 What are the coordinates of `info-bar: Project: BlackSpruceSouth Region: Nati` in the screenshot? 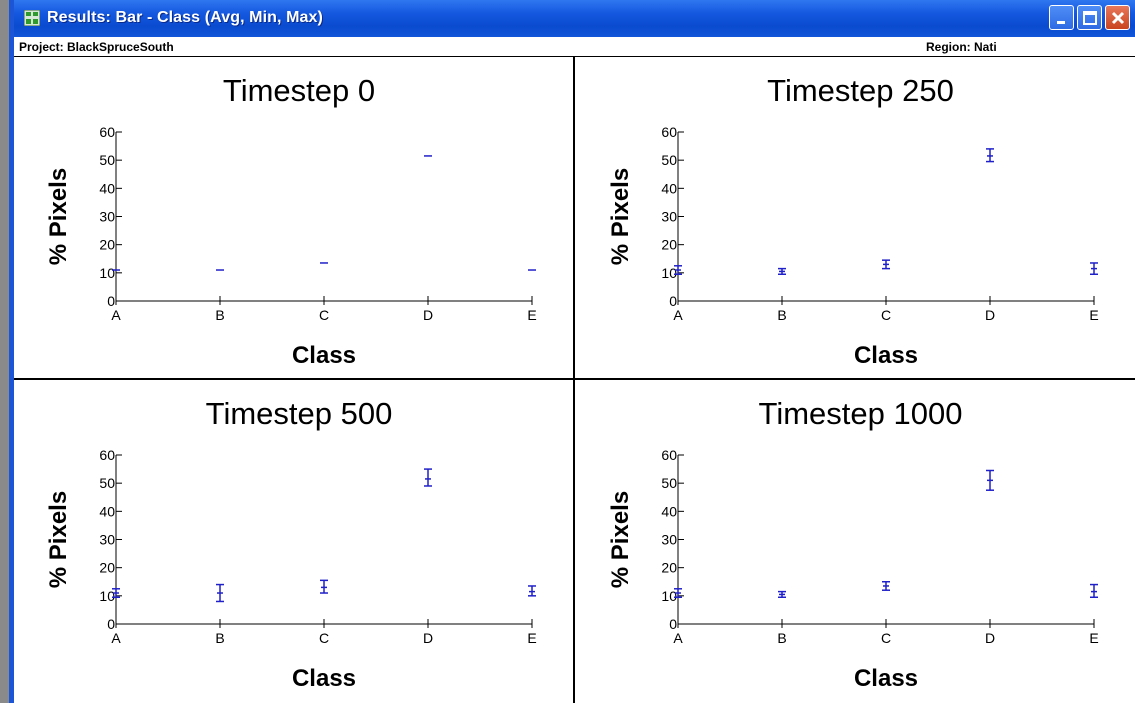 It's located at (574, 47).